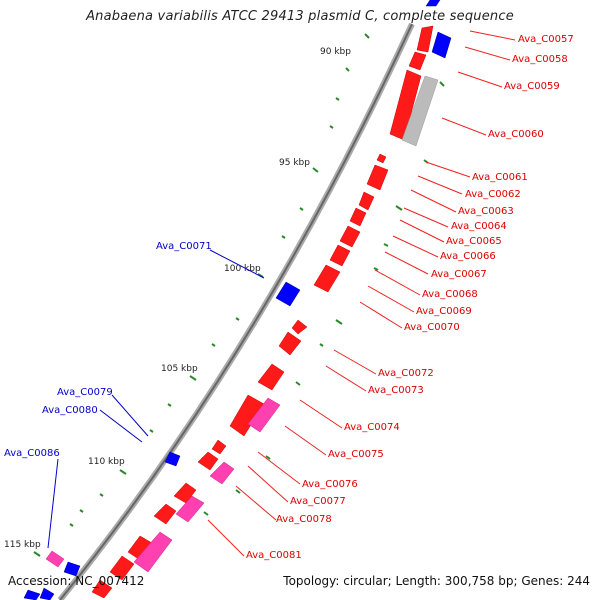  Describe the element at coordinates (32, 594) in the screenshot. I see `gene-blue-b` at that location.